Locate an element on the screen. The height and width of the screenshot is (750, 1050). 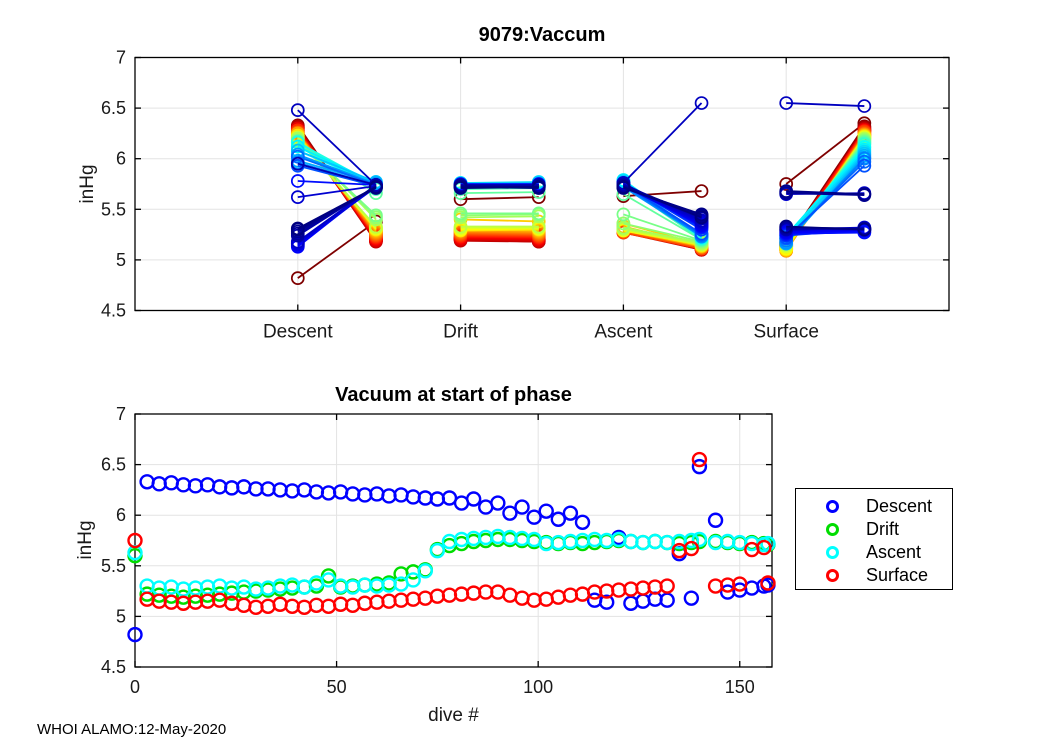
bottom-xlabel: dive # is located at coordinates (453, 715).